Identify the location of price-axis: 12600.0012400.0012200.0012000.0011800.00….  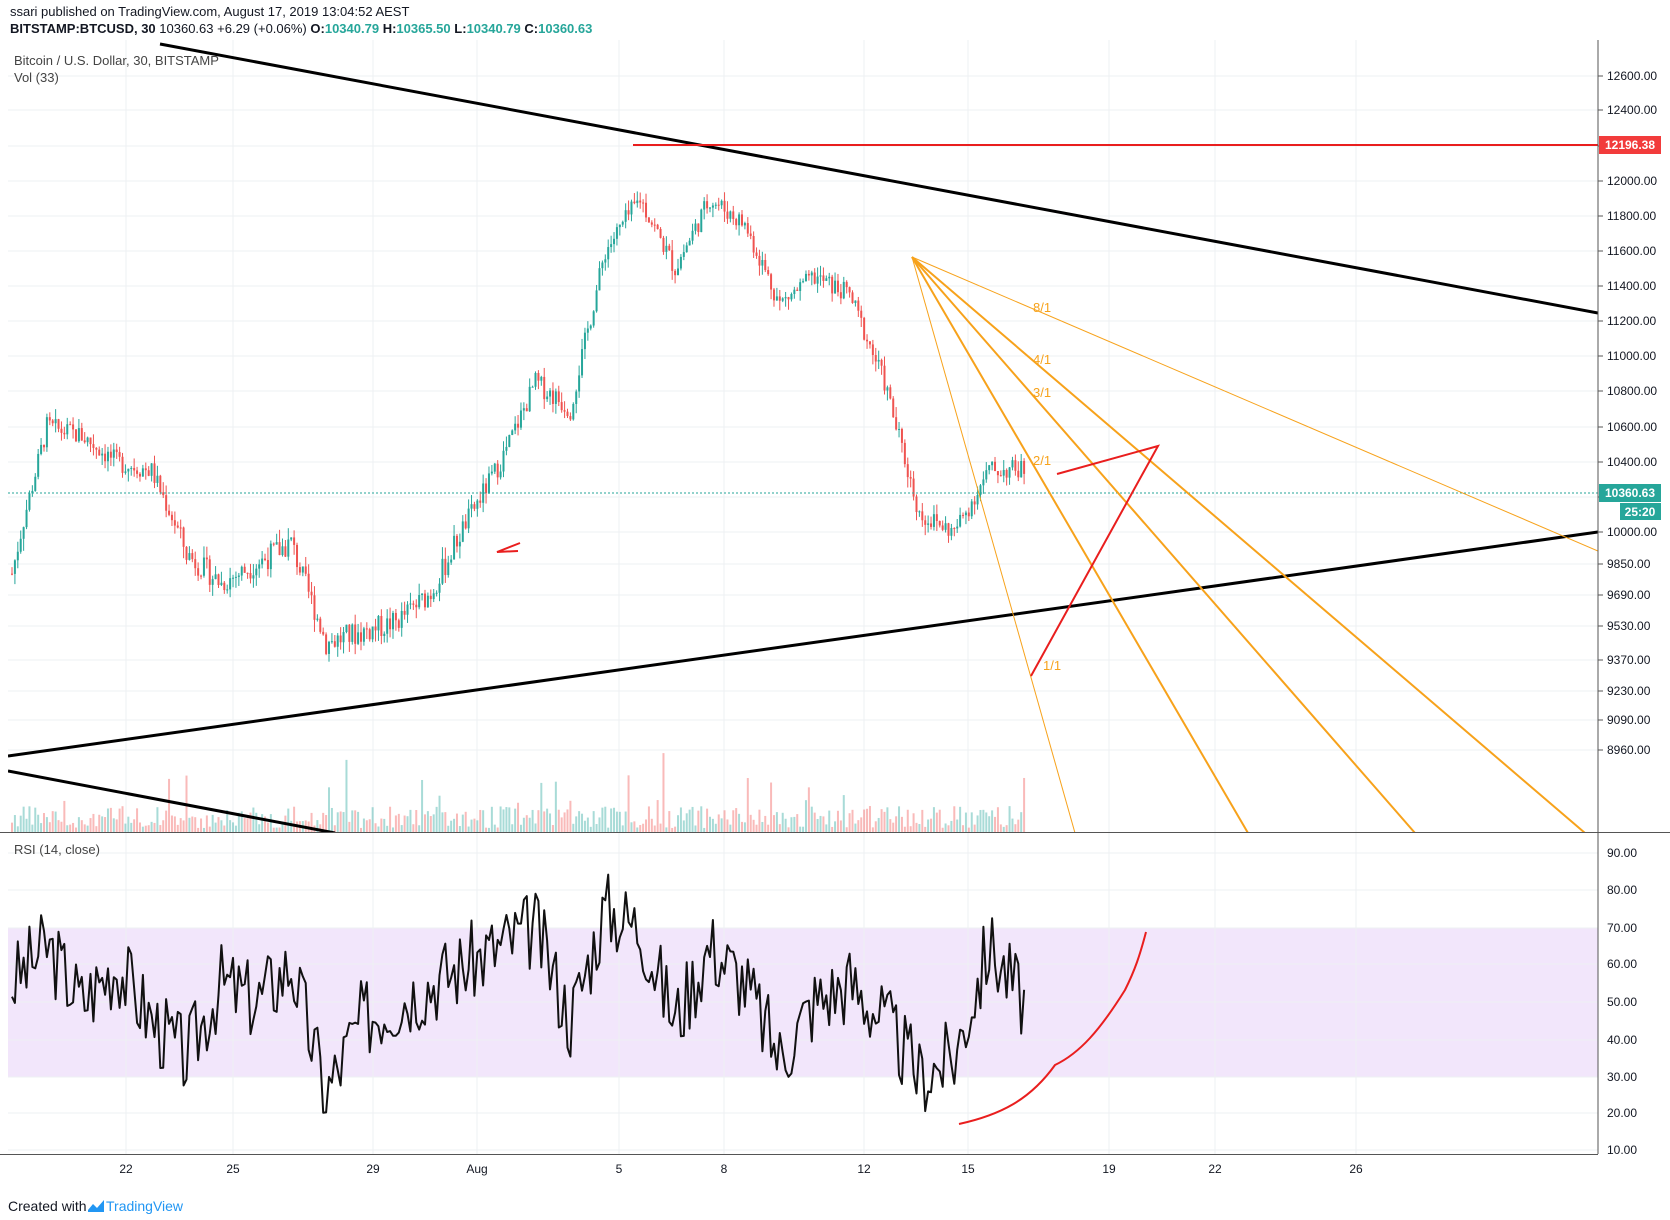
(1627, 413).